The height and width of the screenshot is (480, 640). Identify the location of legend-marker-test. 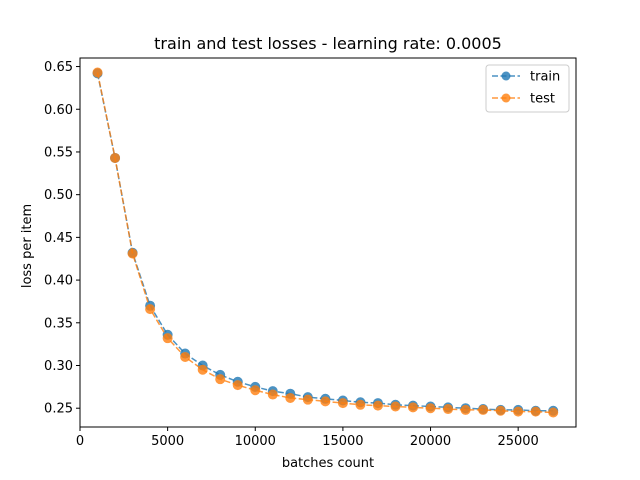
(506, 98).